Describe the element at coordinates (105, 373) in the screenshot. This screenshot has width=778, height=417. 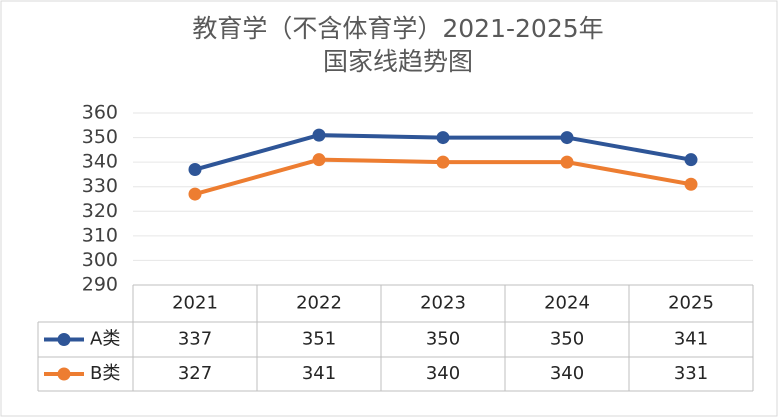
I see `legend-label: B类` at that location.